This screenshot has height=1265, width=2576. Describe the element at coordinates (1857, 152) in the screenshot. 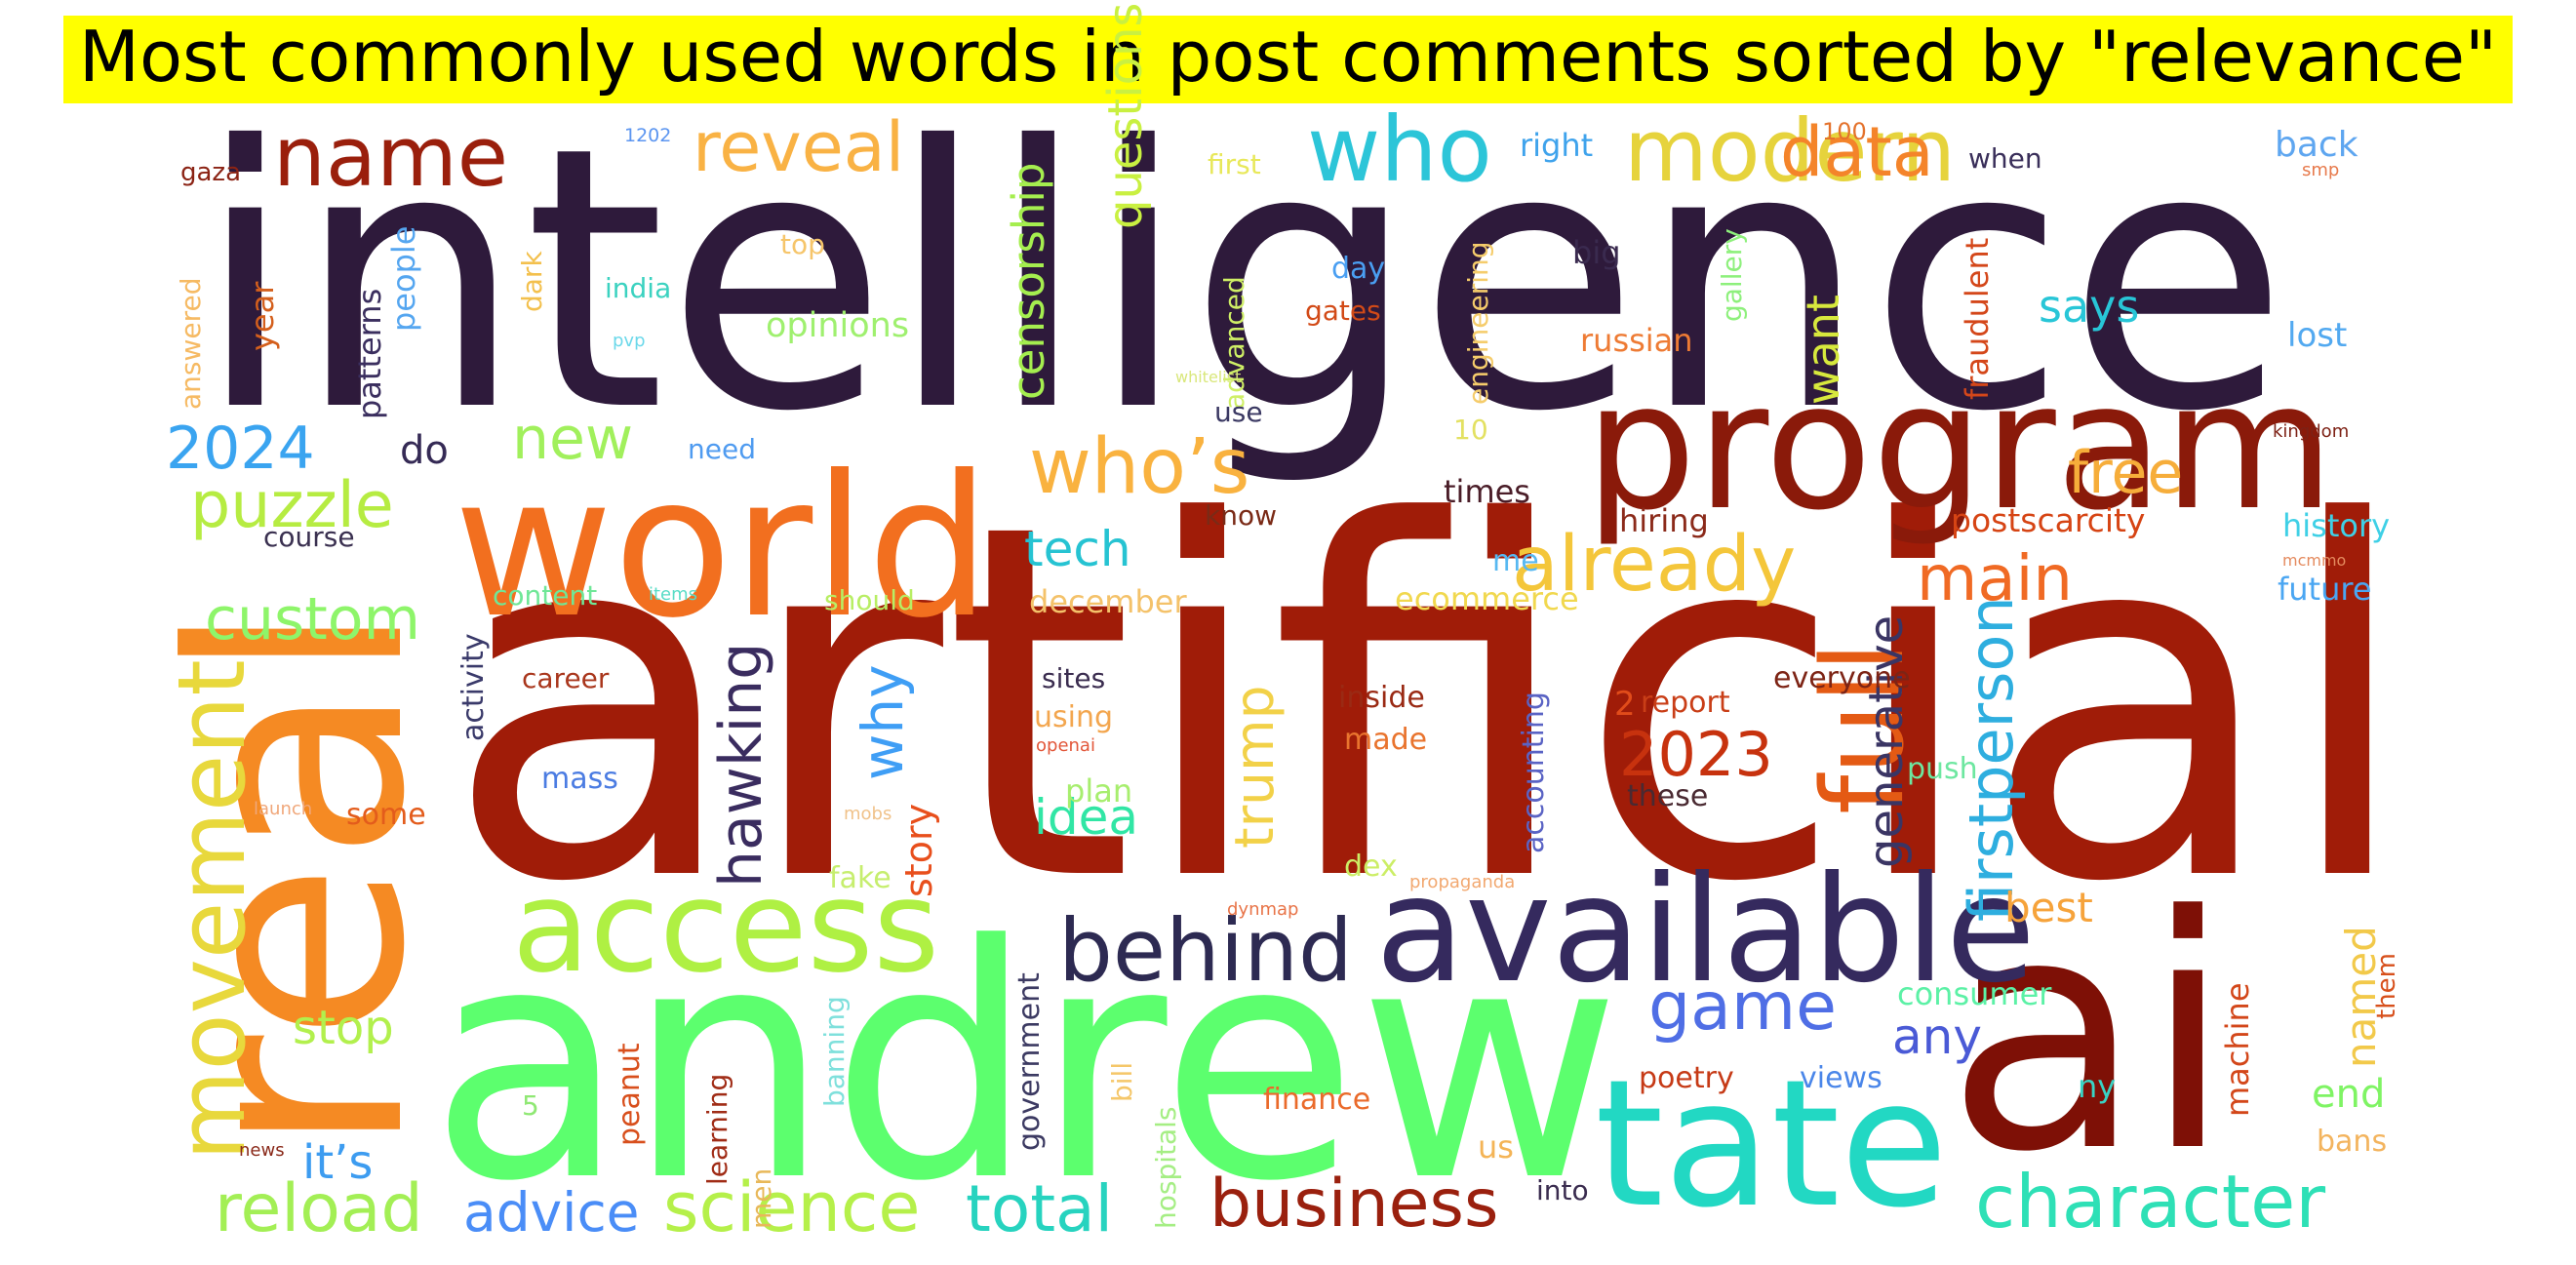

I see `word-18: data` at that location.